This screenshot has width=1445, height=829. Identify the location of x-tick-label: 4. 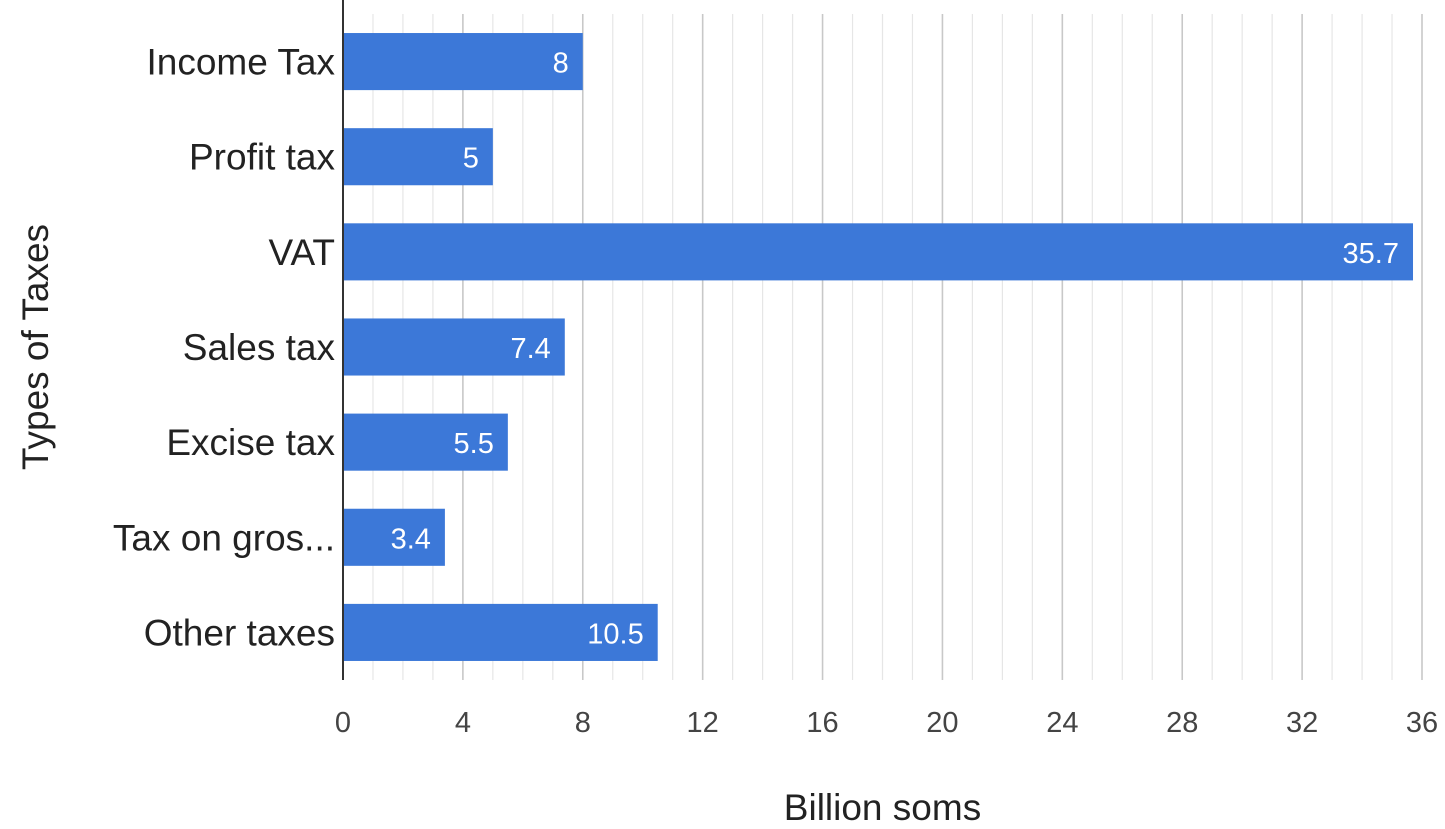
(463, 723).